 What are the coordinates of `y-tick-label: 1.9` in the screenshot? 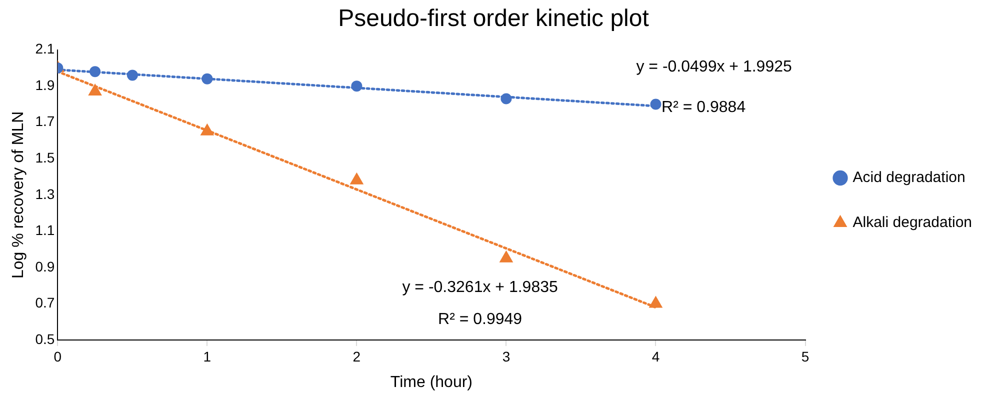 It's located at (45, 84).